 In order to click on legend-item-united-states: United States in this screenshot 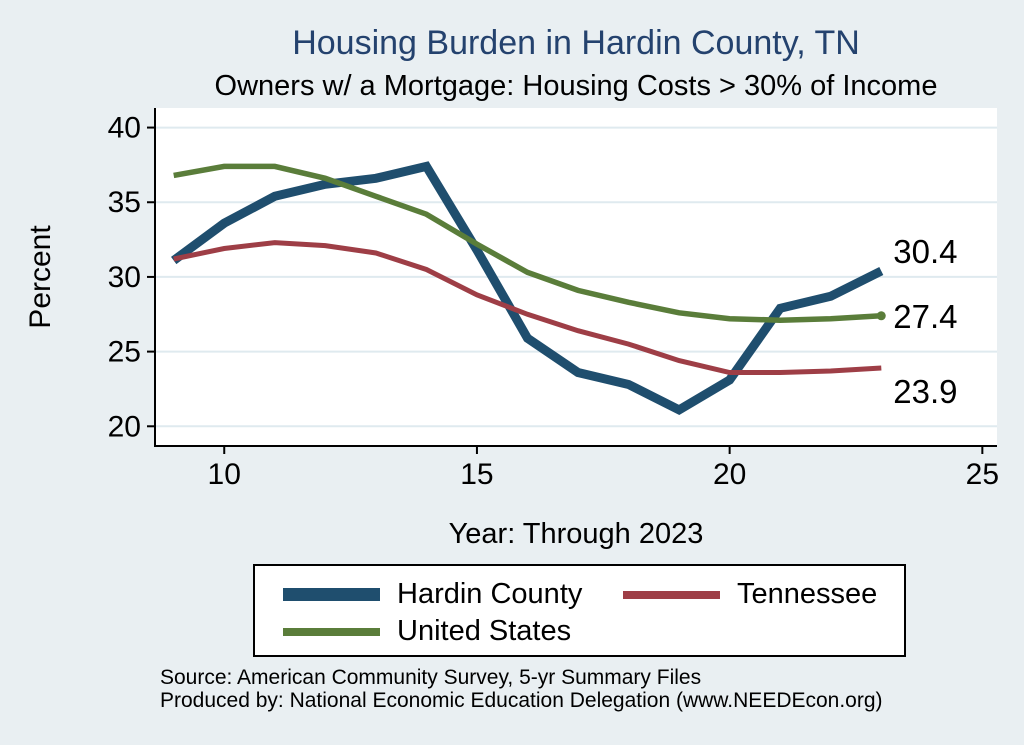, I will do `click(453, 631)`.